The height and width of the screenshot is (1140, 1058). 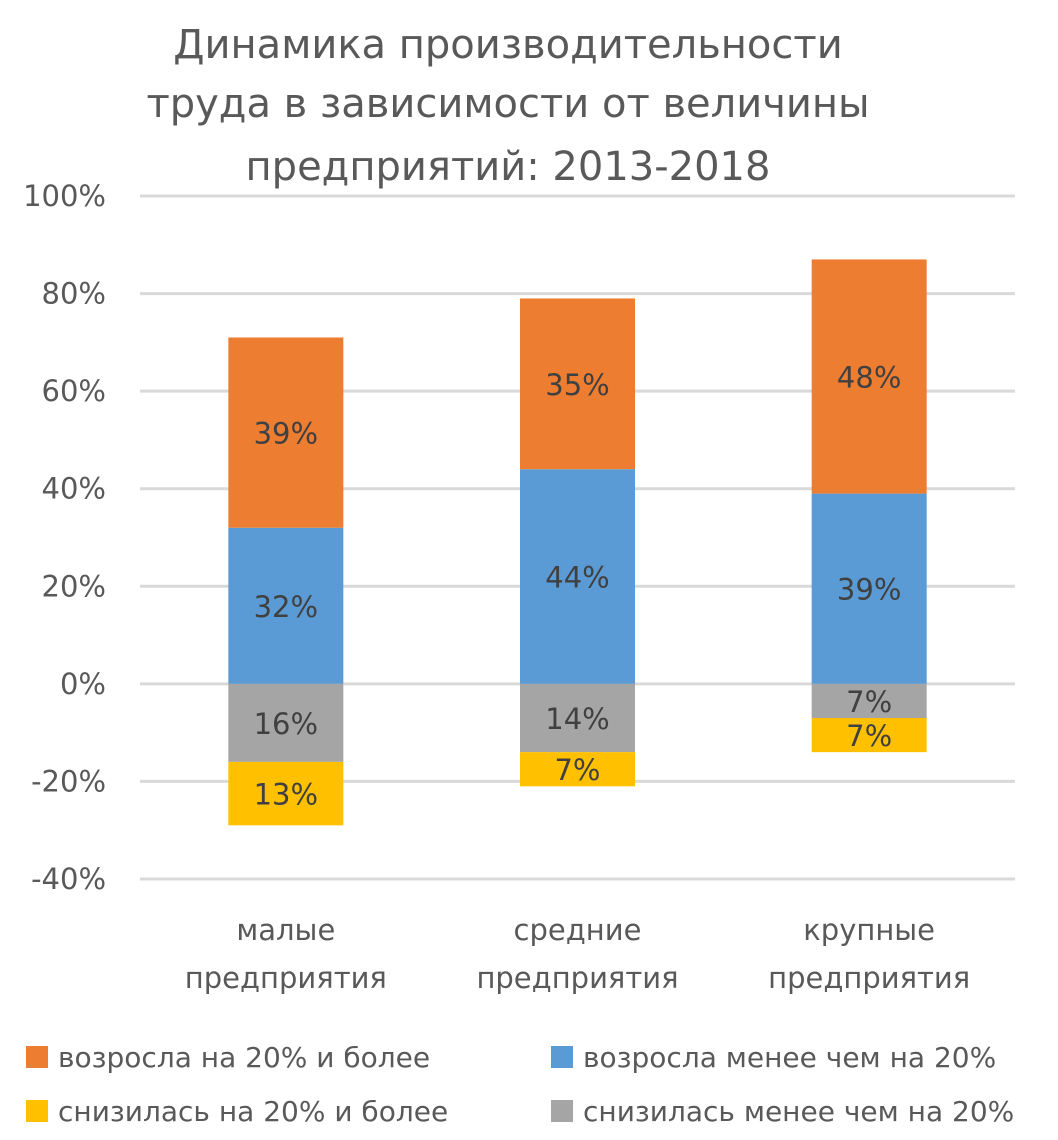 I want to click on y-tick-label: 60%, so click(x=74, y=391).